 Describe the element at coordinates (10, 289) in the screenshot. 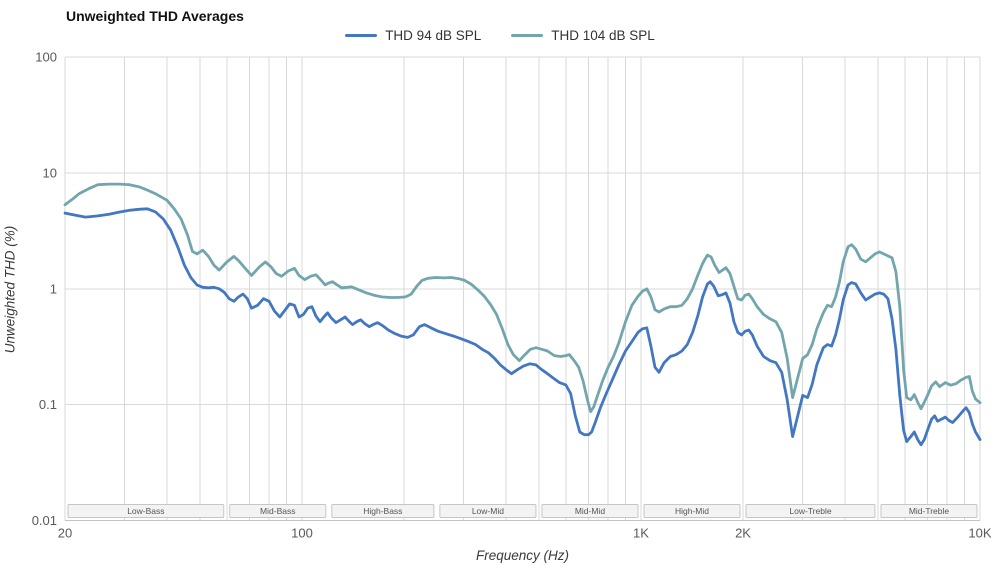

I see `y-axis-title: Unweighted THD (%)` at that location.